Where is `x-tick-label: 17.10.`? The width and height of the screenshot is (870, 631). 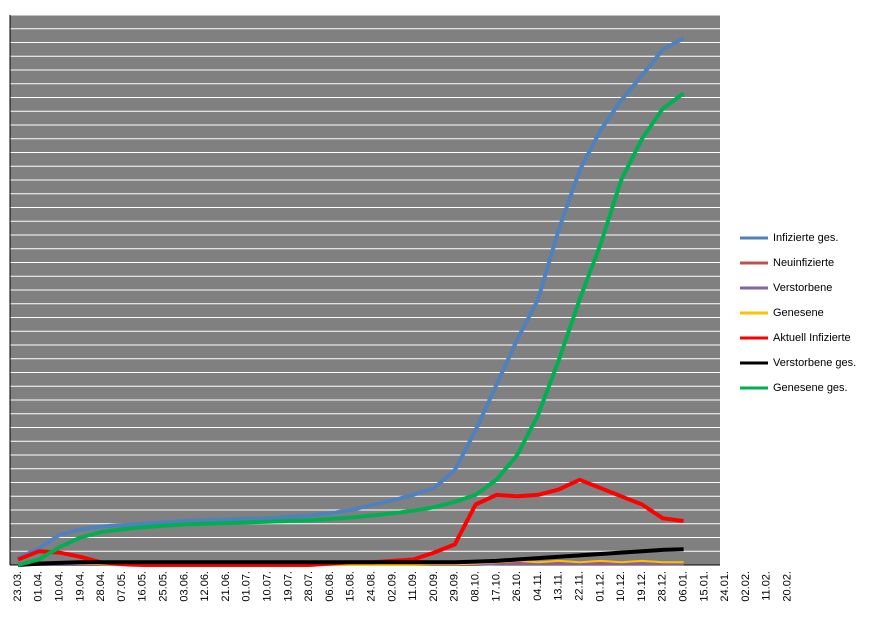 x-tick-label: 17.10. is located at coordinates (496, 586).